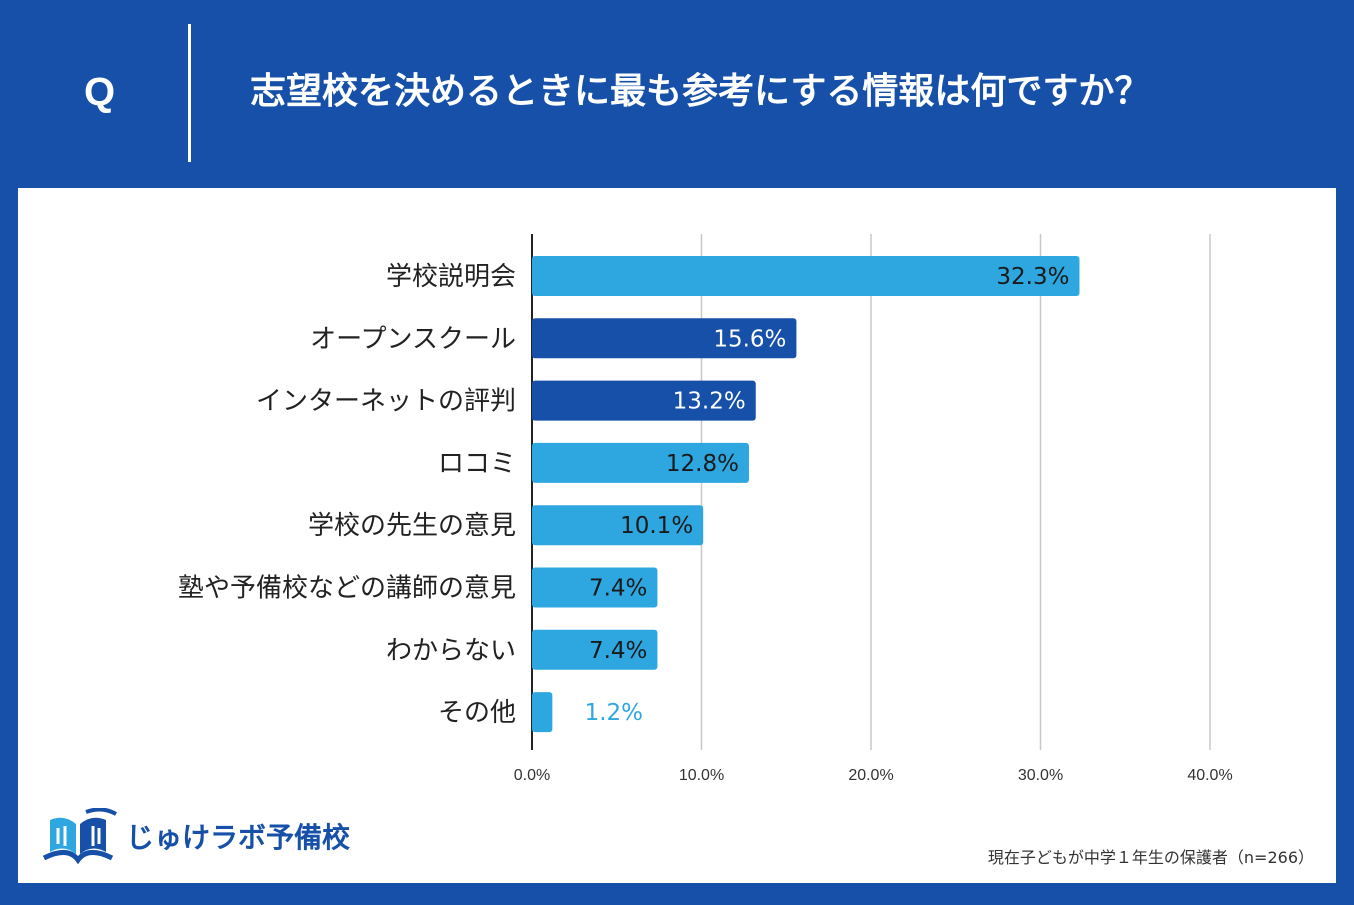  What do you see at coordinates (701, 775) in the screenshot?
I see `x-tick-label: 10.0%` at bounding box center [701, 775].